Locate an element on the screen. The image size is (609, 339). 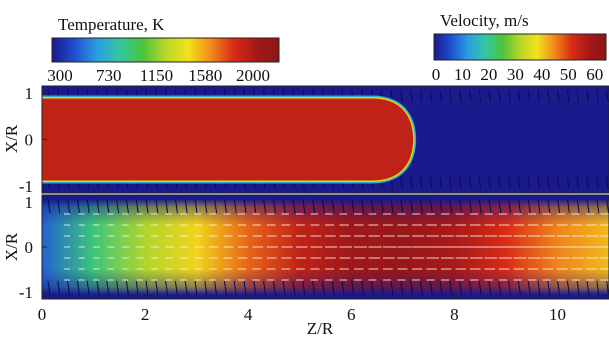
temperature-yticks: 1 0 -1 is located at coordinates (33, 140).